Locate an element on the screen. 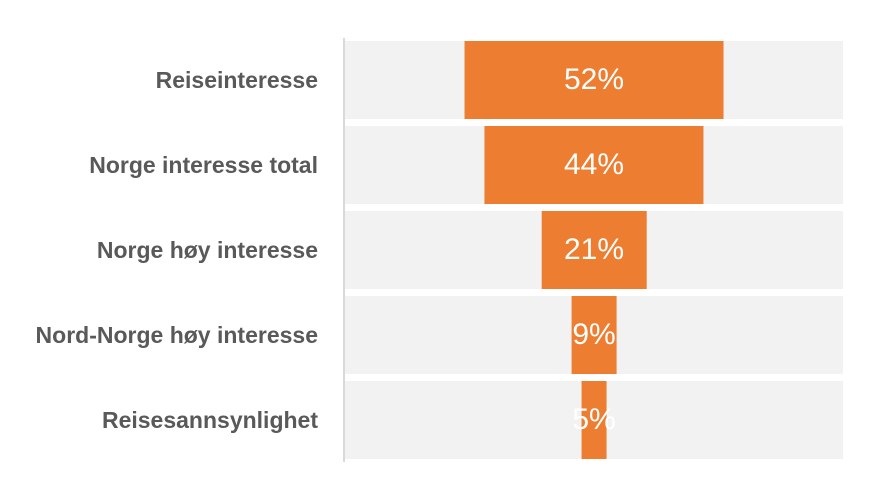 The image size is (880, 502). chart-row: 21% is located at coordinates (594, 250).